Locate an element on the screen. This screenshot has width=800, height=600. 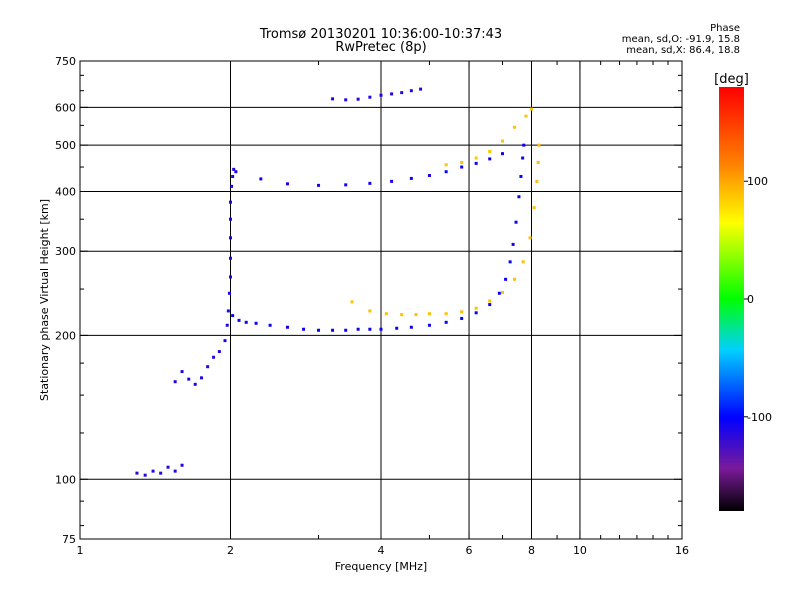
colorbar-tick-label: 0 is located at coordinates (750, 299).